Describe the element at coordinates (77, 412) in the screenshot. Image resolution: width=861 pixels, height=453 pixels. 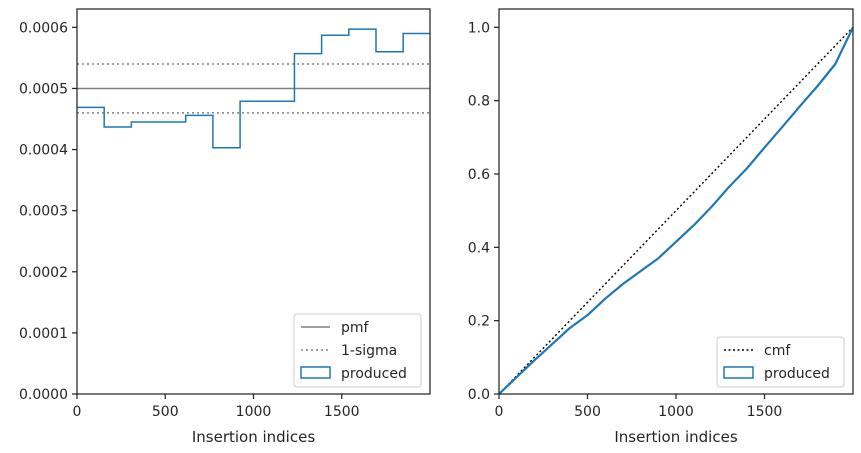
I see `left-x-tick-label: 0` at that location.